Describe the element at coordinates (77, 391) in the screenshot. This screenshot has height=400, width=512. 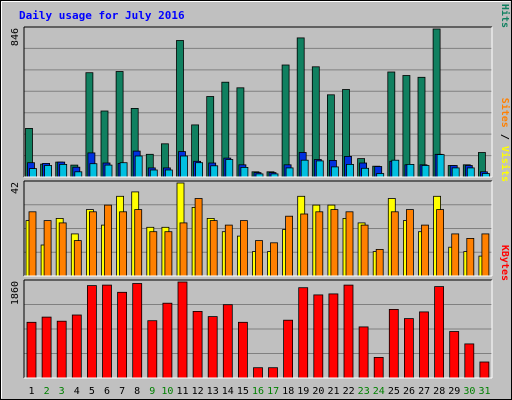
I see `x-tick-label-day-4: 4` at that location.